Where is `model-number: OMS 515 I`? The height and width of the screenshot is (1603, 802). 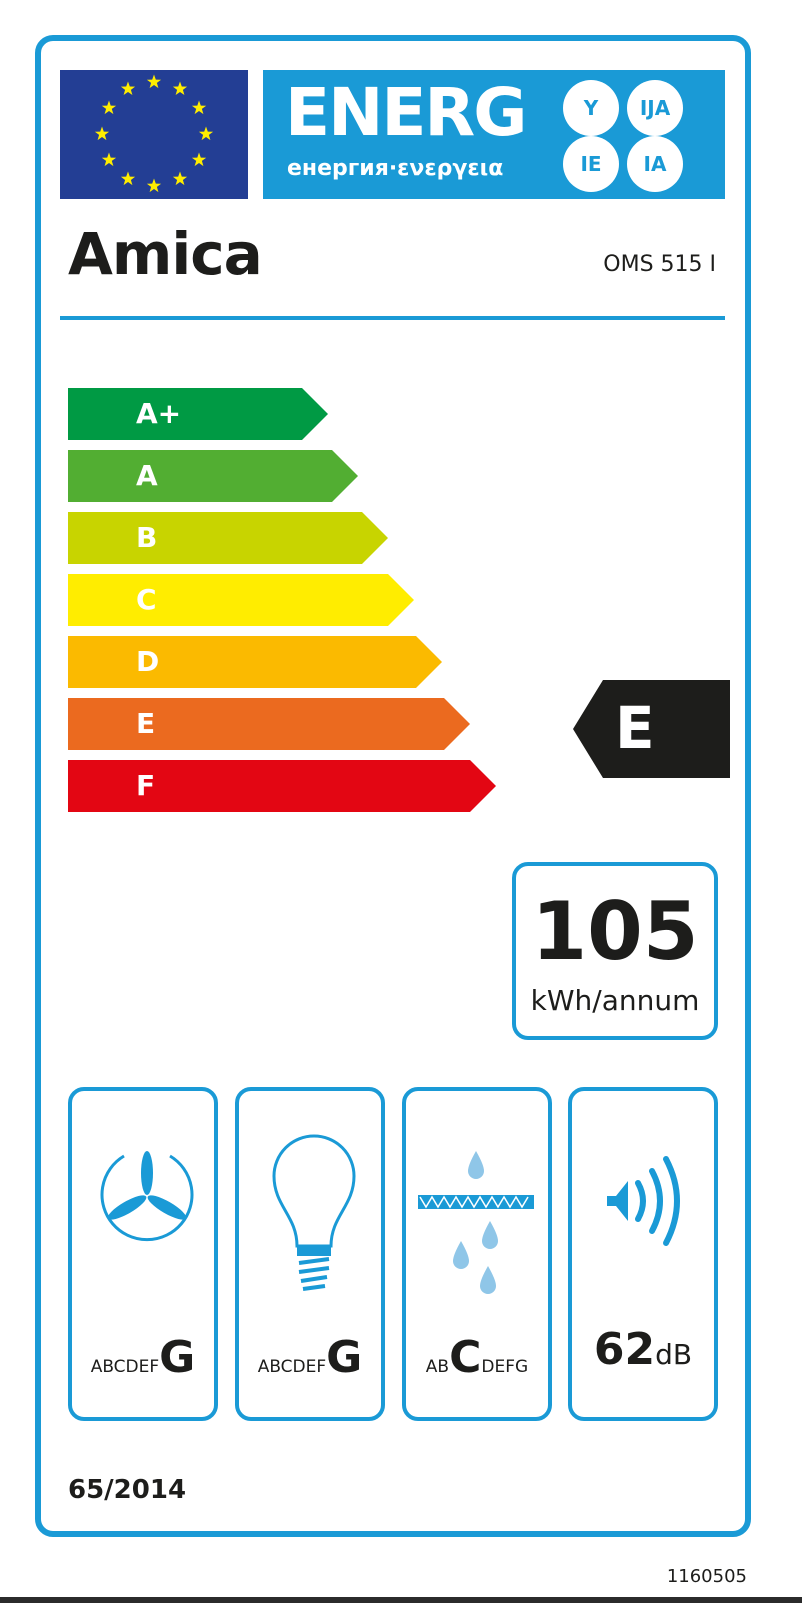 model-number: OMS 515 I is located at coordinates (659, 264).